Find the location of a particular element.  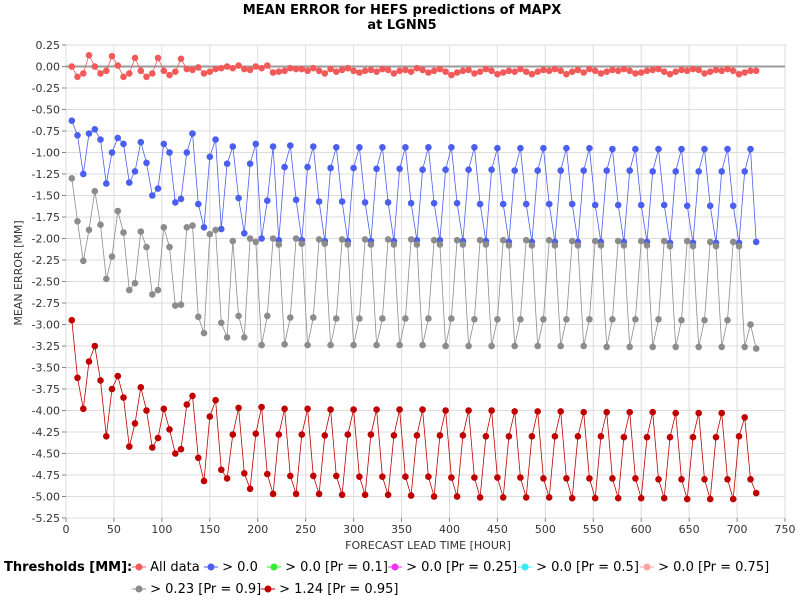

legend-item-pr-0-5: > 0.0 [Pr = 0.5] is located at coordinates (578, 567).